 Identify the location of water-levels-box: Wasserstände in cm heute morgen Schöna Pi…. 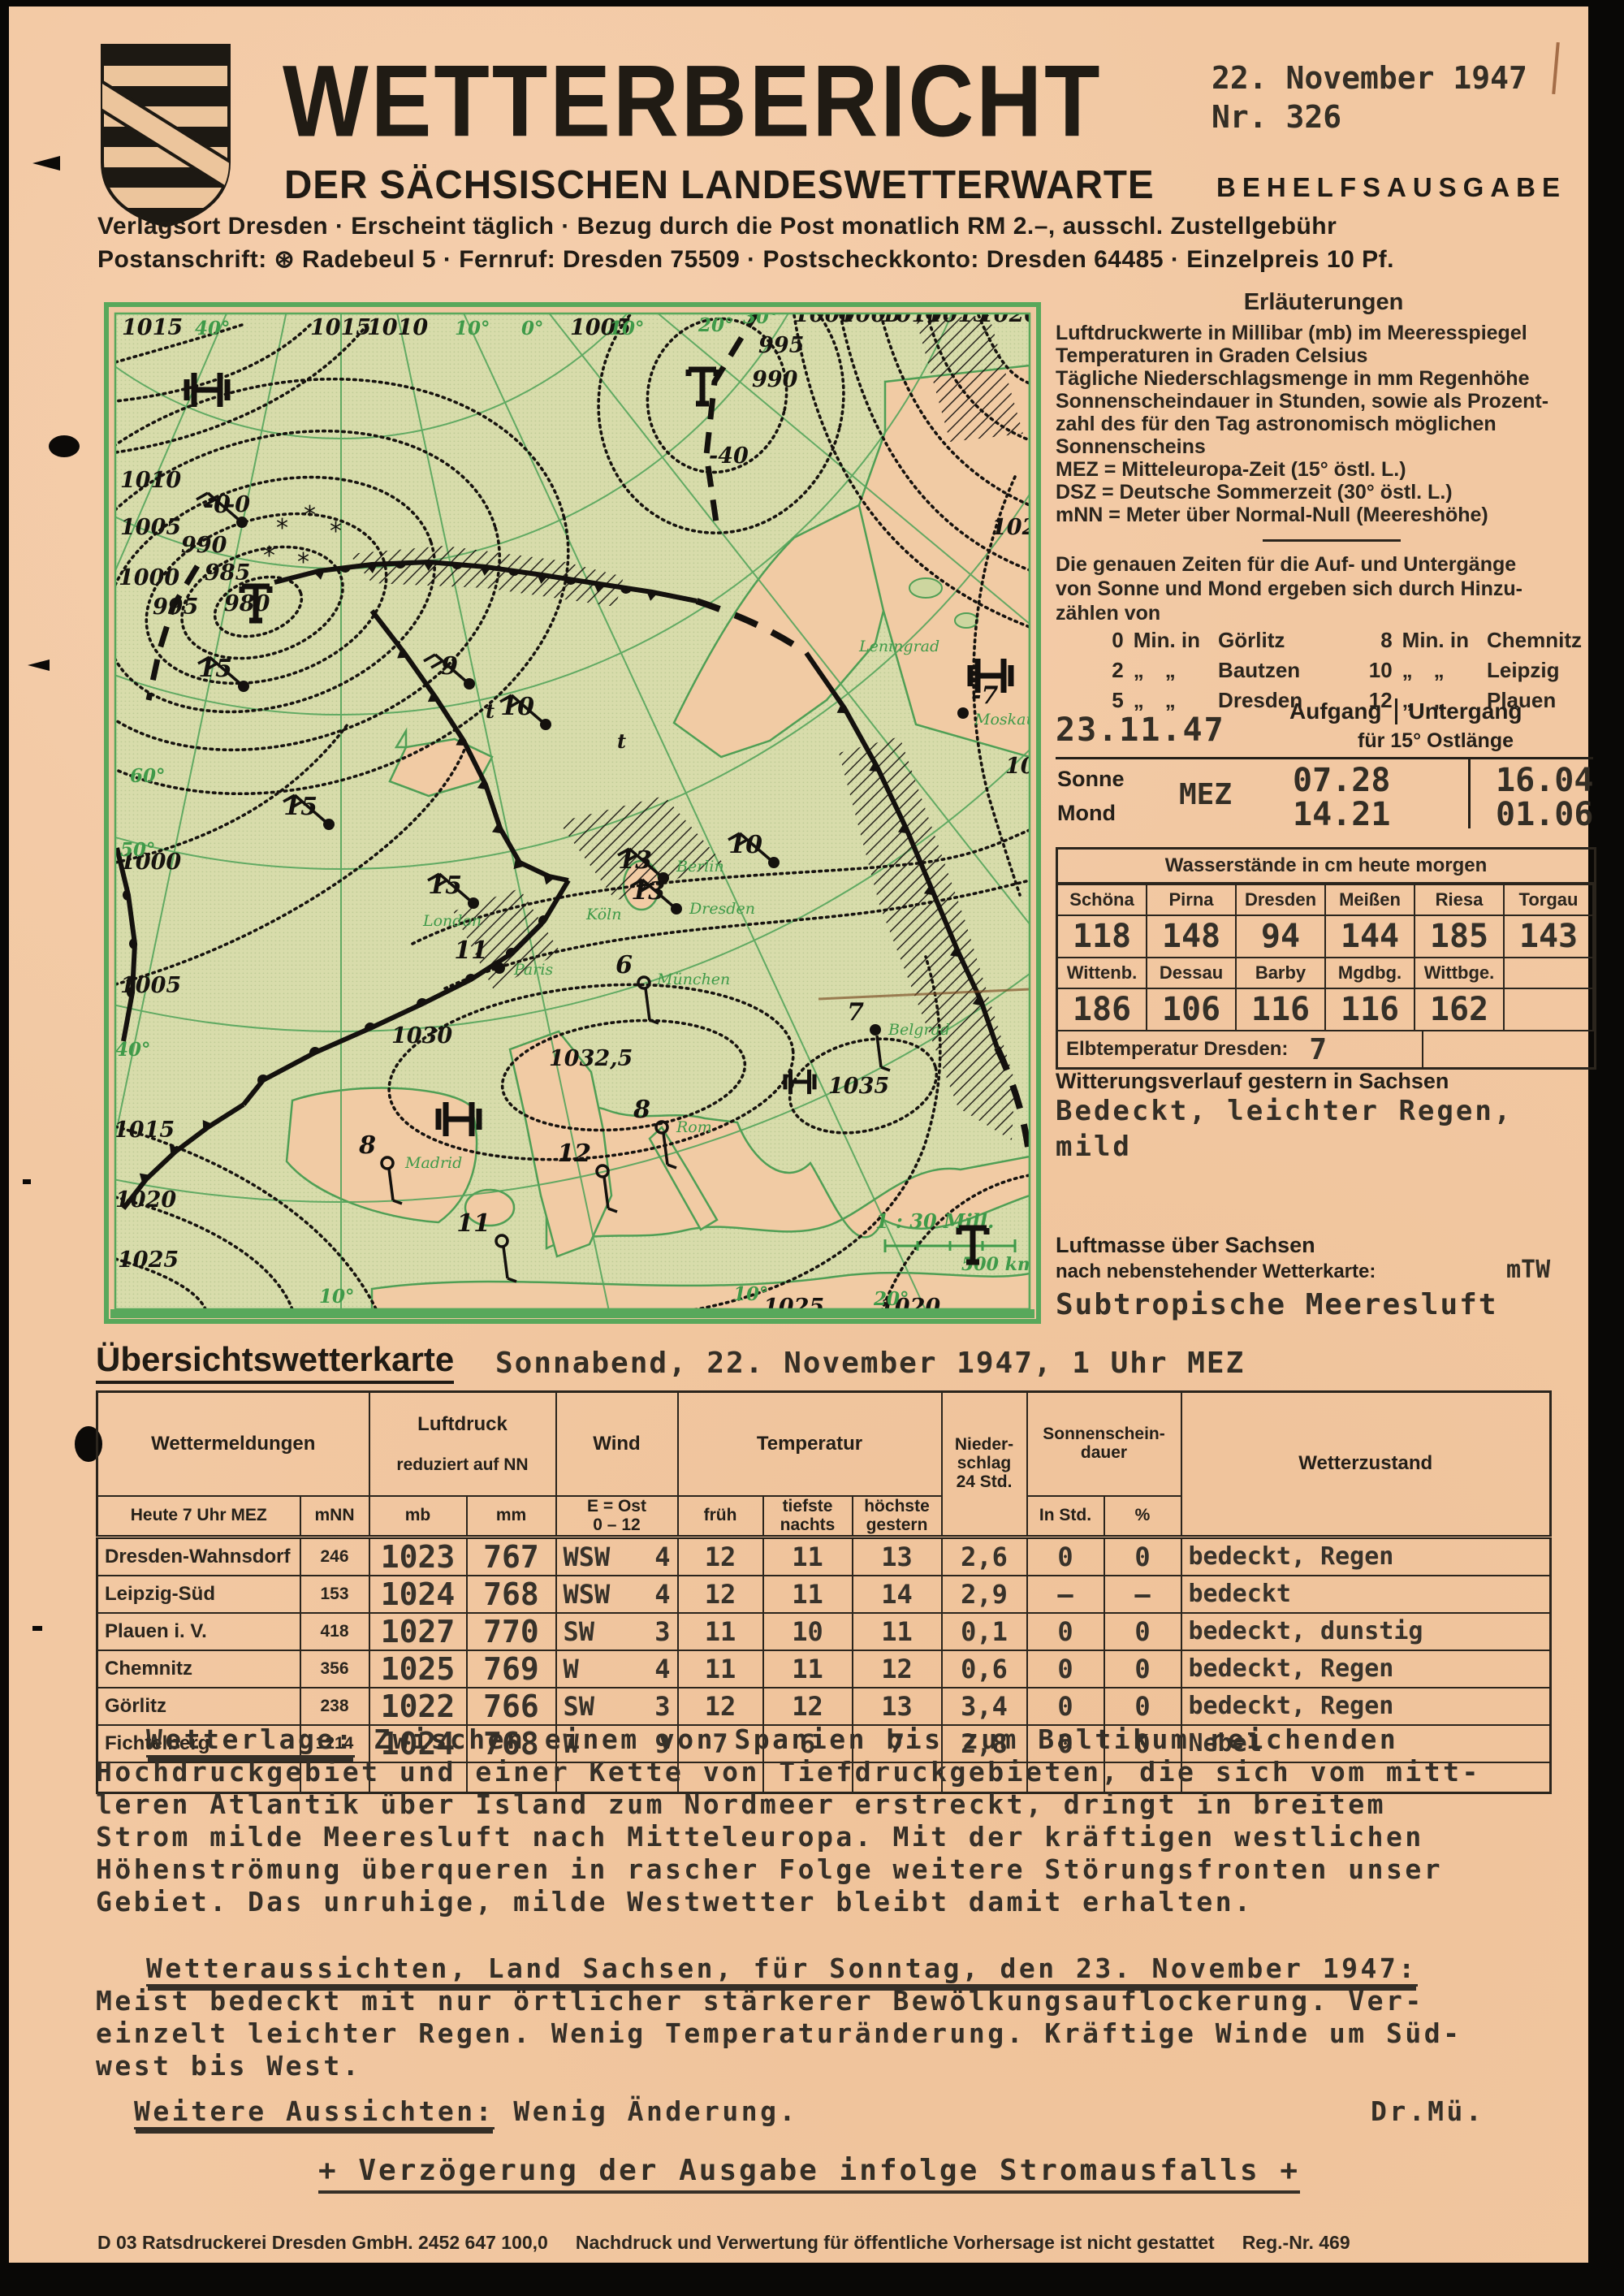
(1326, 958).